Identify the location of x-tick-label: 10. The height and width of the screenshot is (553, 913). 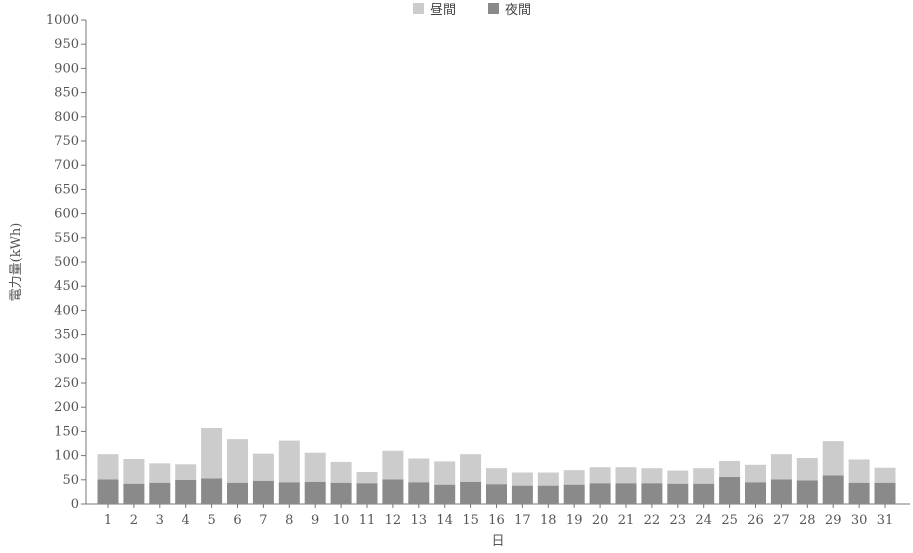
(341, 520).